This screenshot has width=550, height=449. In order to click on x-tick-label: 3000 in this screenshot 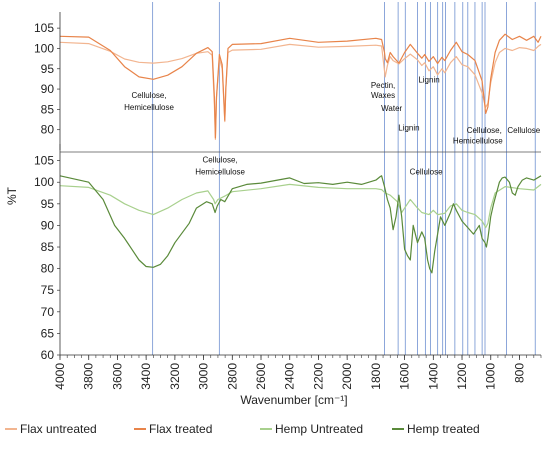, I will do `click(204, 376)`.